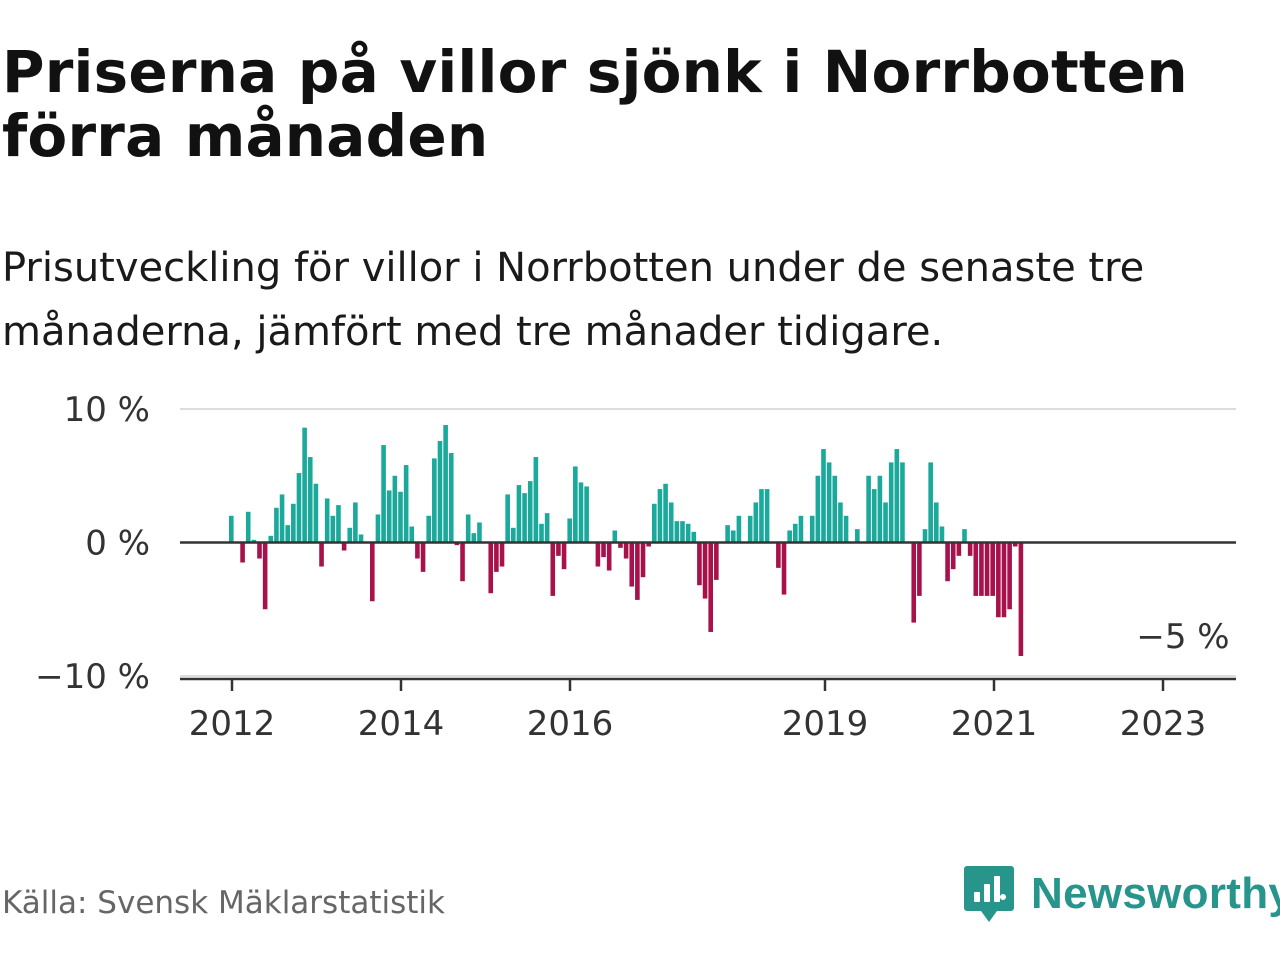 Image resolution: width=1280 pixels, height=960 pixels. I want to click on newsworthy-logo-icon, so click(989, 894).